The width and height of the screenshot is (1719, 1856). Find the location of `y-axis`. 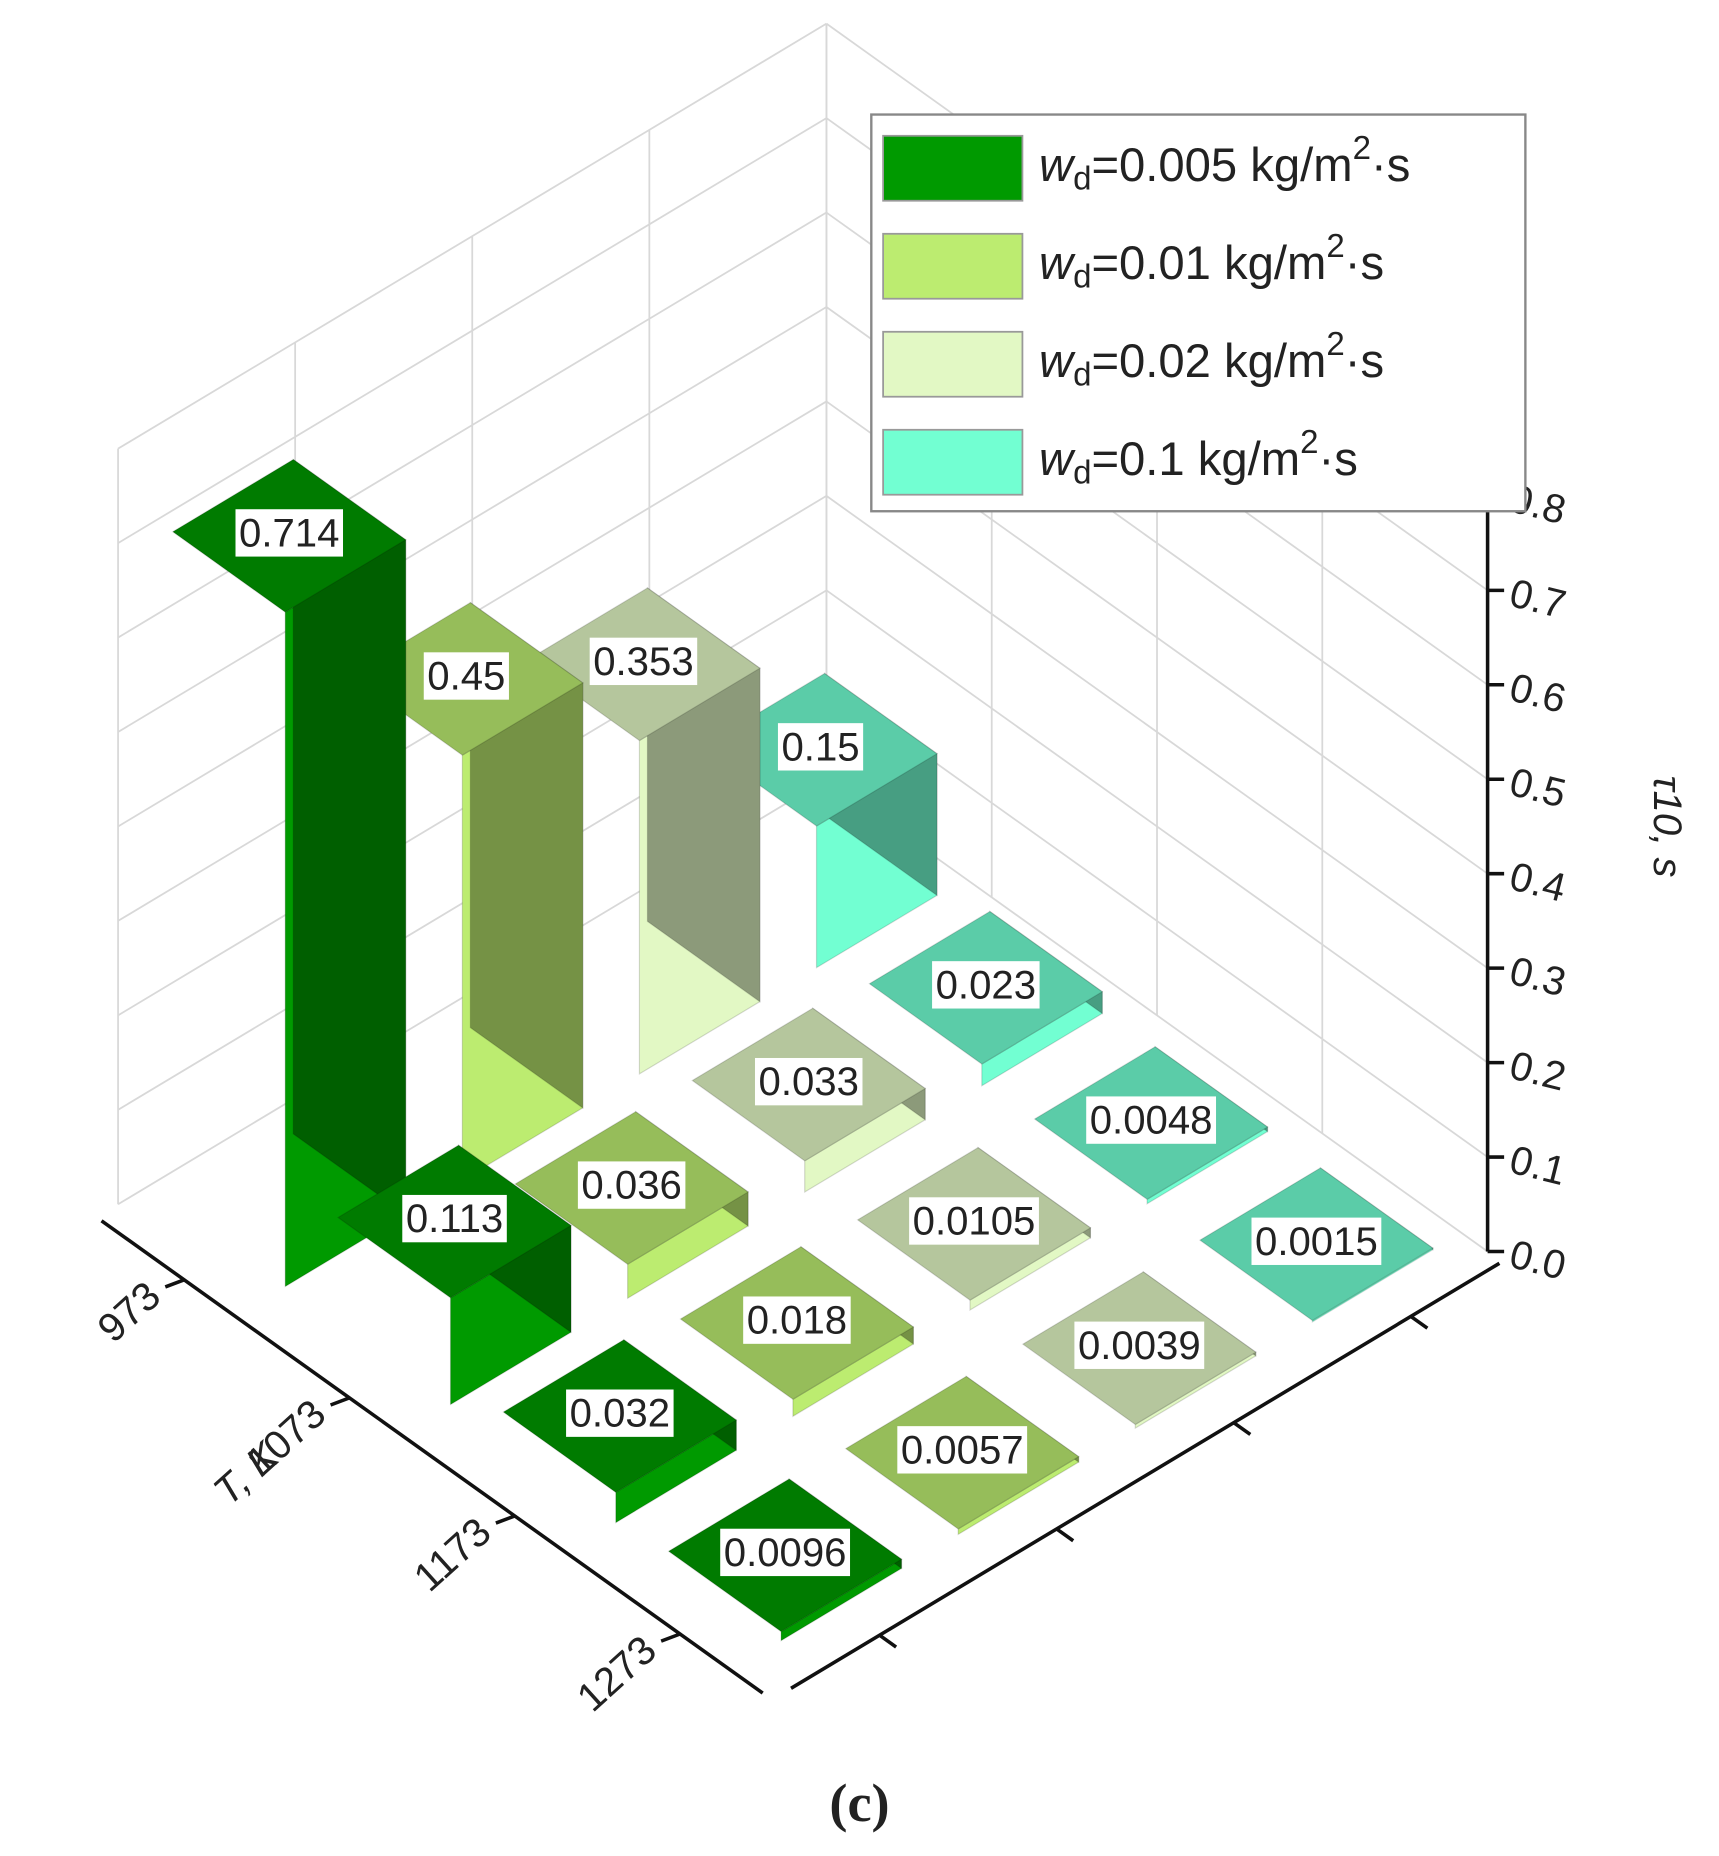

y-axis is located at coordinates (1145, 1475).